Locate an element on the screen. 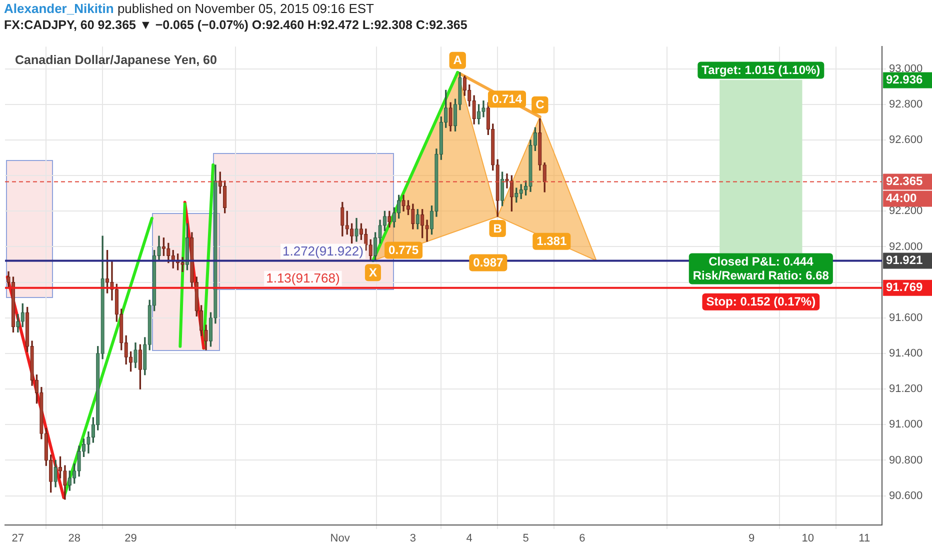  annotation: X is located at coordinates (372, 272).